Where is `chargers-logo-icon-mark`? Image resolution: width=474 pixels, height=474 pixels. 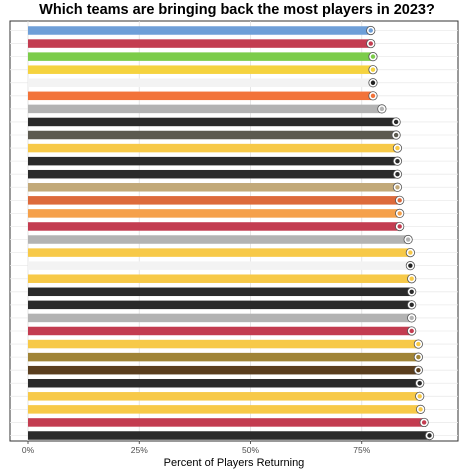 chargers-logo-icon-mark is located at coordinates (373, 69).